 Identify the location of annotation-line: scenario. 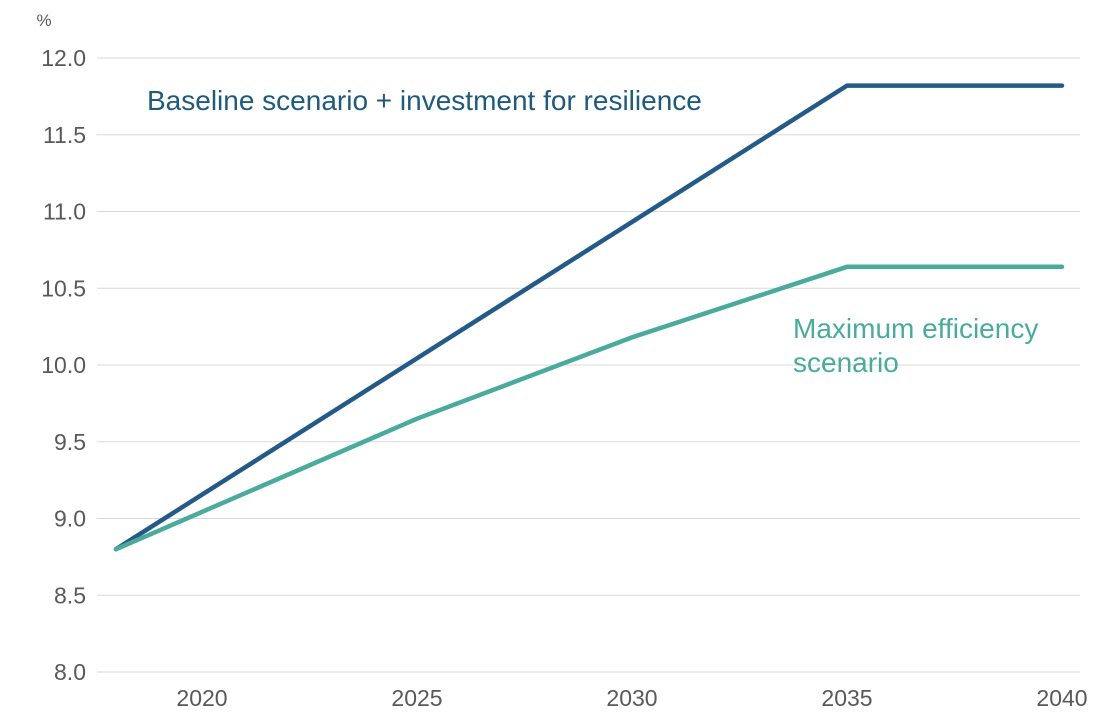
(846, 362).